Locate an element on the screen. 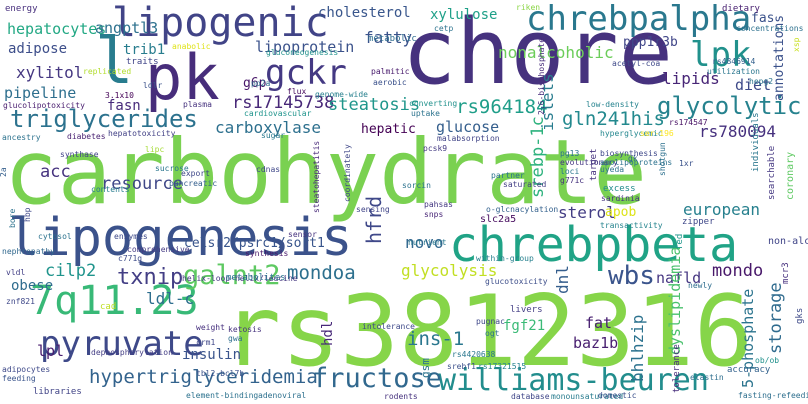 The height and width of the screenshot is (404, 808). word-znf821: znf821 is located at coordinates (20, 301).